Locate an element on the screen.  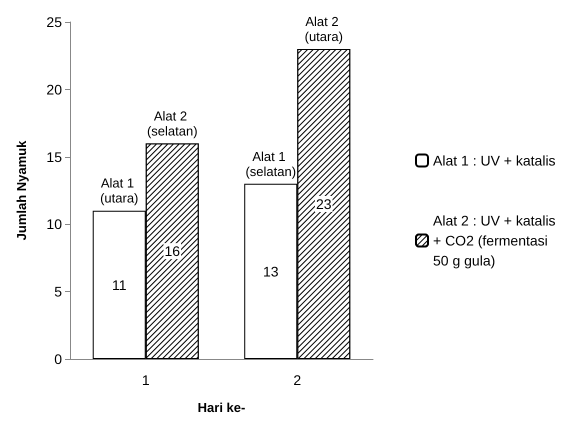
annotation: Alat 2 (utara) is located at coordinates (323, 29).